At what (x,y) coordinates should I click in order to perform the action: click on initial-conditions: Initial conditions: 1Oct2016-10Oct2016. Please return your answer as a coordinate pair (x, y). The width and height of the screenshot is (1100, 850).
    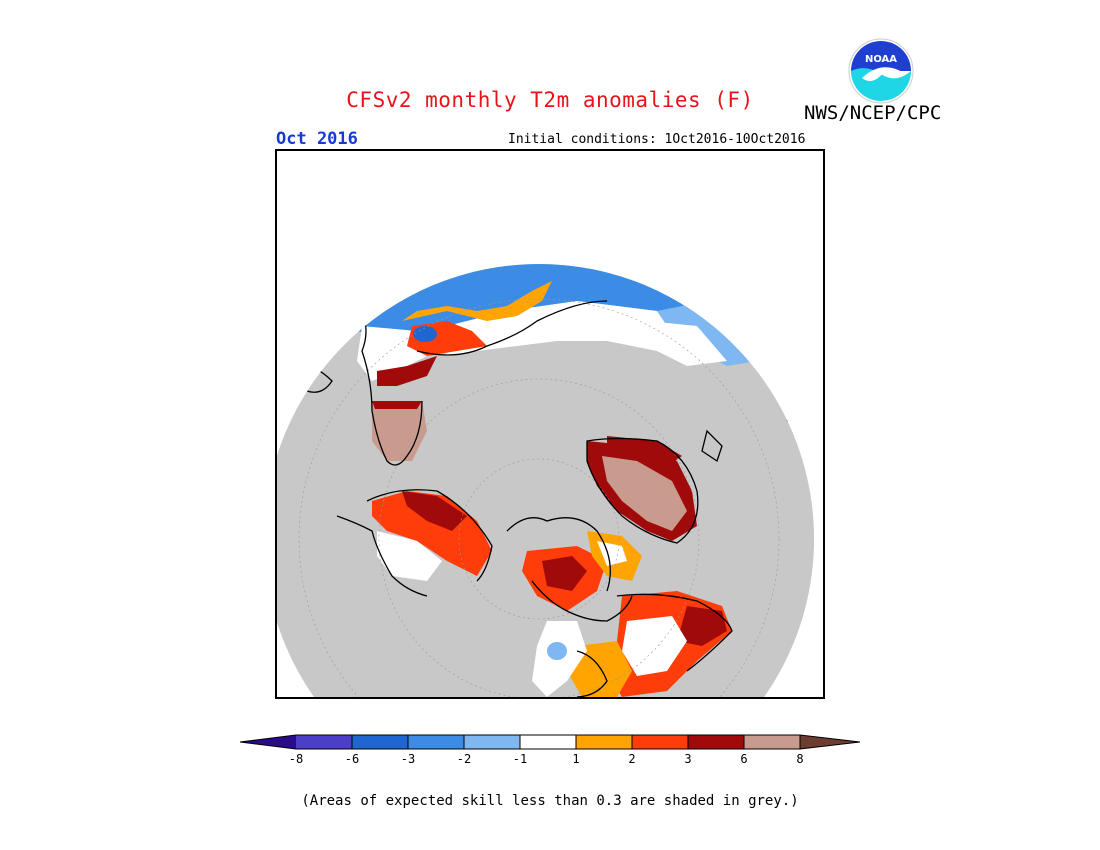
    Looking at the image, I should click on (657, 139).